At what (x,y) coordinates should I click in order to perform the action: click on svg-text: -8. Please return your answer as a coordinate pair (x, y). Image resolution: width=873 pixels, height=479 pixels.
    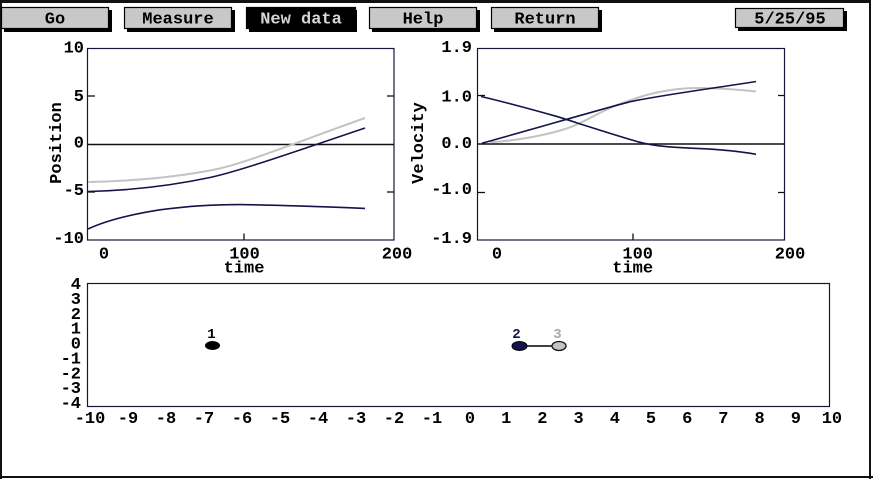
    Looking at the image, I should click on (166, 419).